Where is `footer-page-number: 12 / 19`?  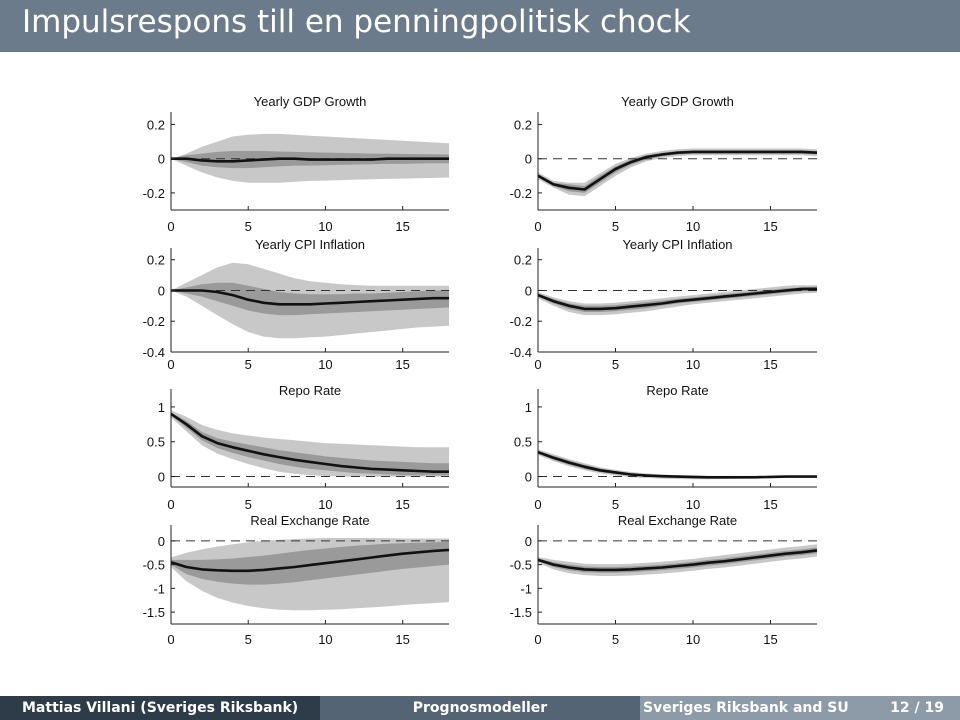
footer-page-number: 12 / 19 is located at coordinates (917, 708).